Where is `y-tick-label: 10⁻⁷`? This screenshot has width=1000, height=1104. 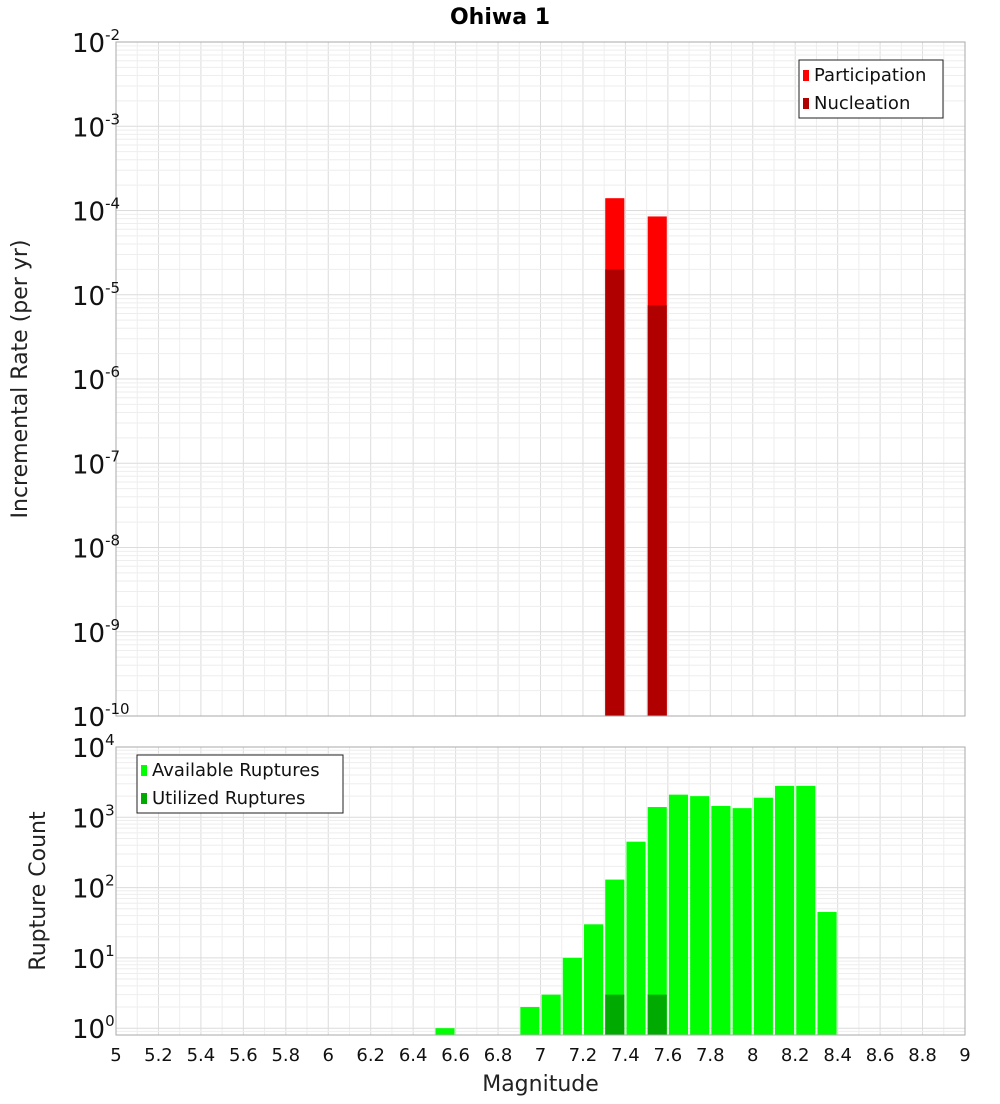 y-tick-label: 10⁻⁷ is located at coordinates (96, 463).